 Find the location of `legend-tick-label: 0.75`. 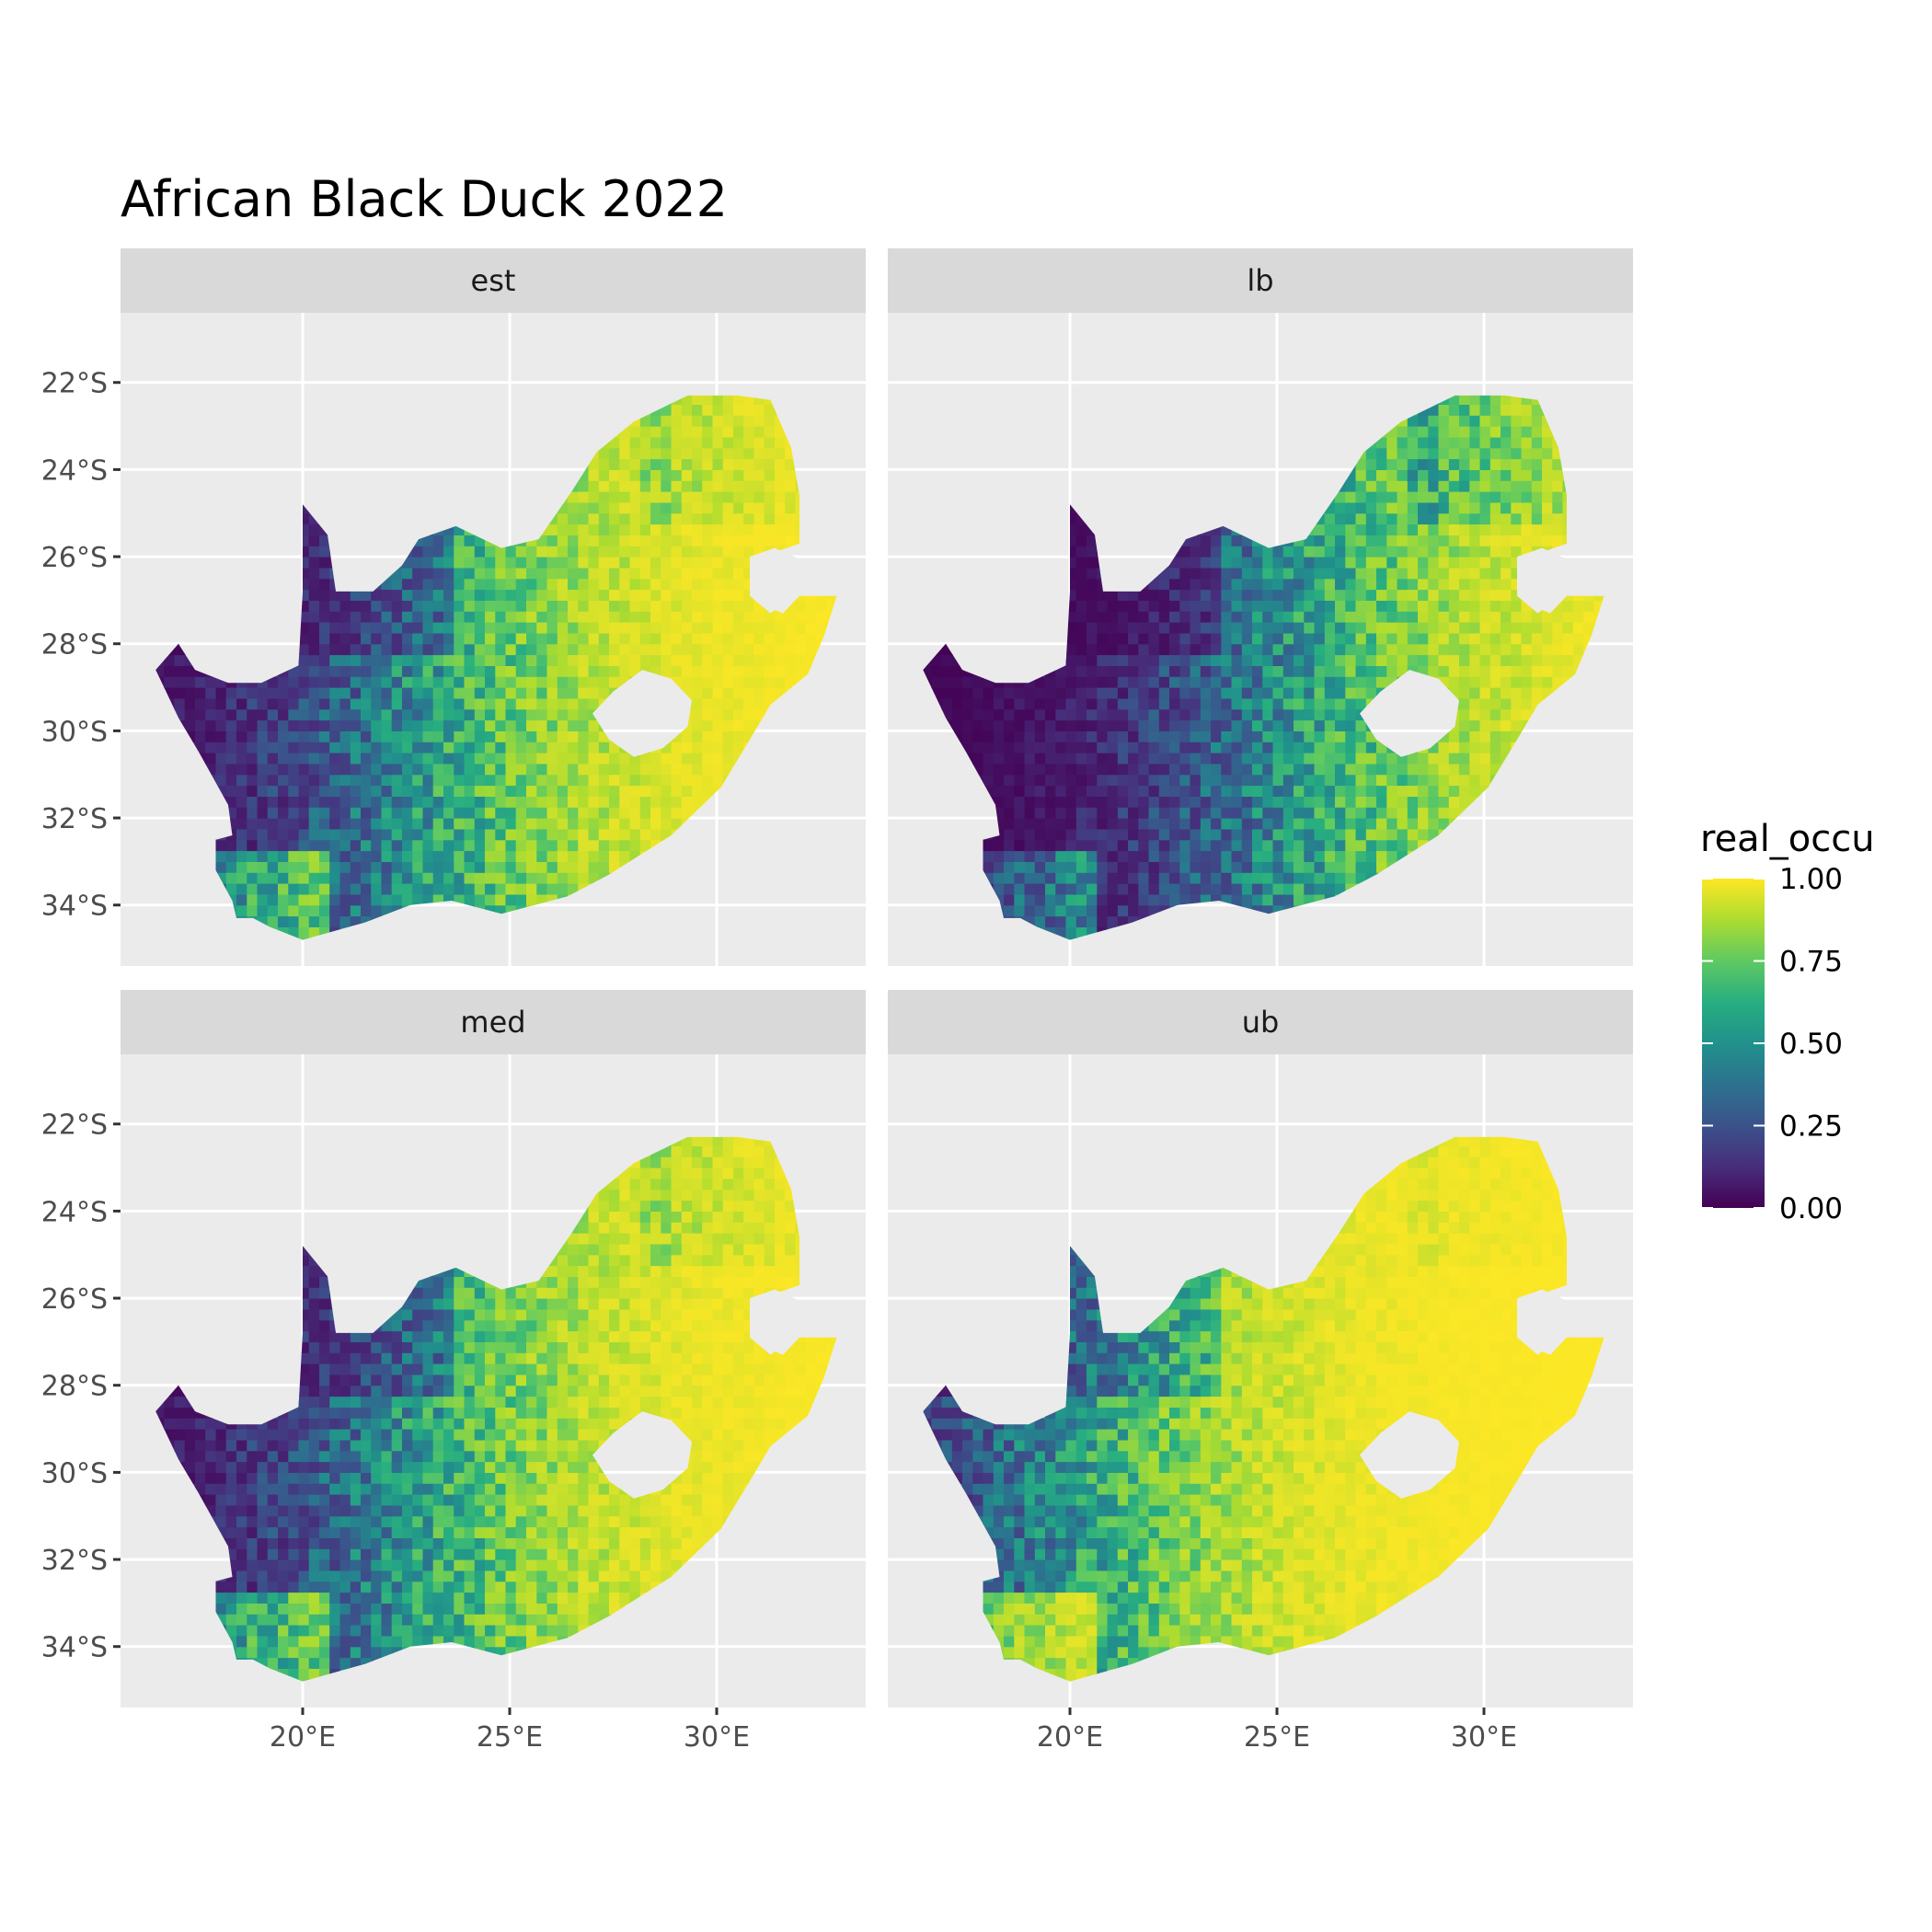

legend-tick-label: 0.75 is located at coordinates (1811, 962).